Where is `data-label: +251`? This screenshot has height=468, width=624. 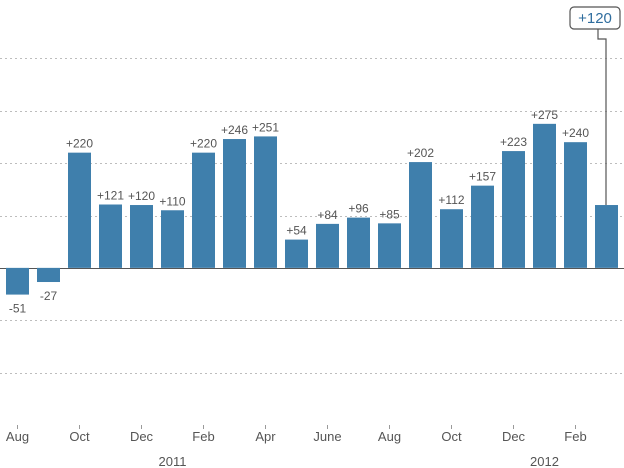 data-label: +251 is located at coordinates (265, 127).